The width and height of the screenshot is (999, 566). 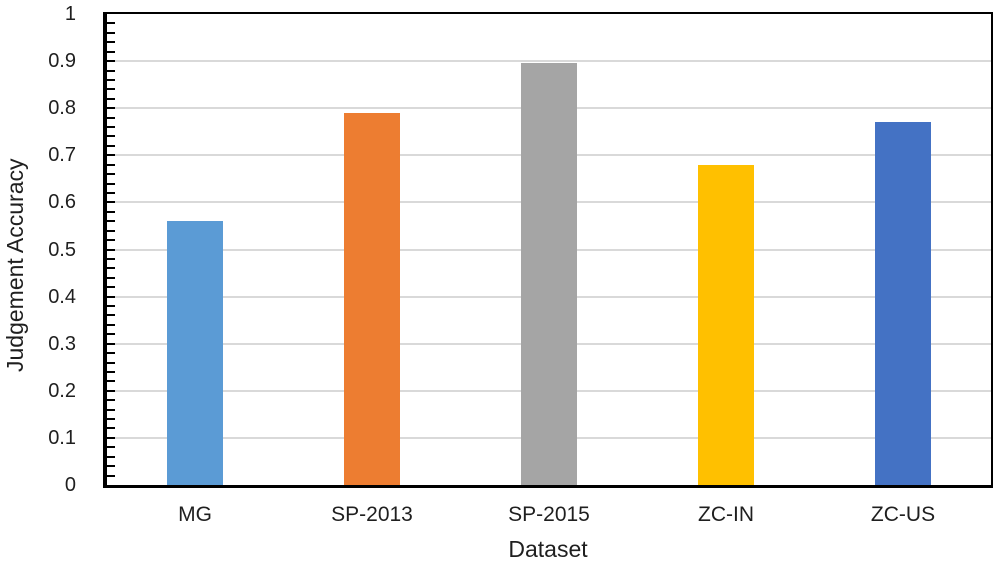 What do you see at coordinates (62, 438) in the screenshot?
I see `y-tick-label-0.1: 0.1` at bounding box center [62, 438].